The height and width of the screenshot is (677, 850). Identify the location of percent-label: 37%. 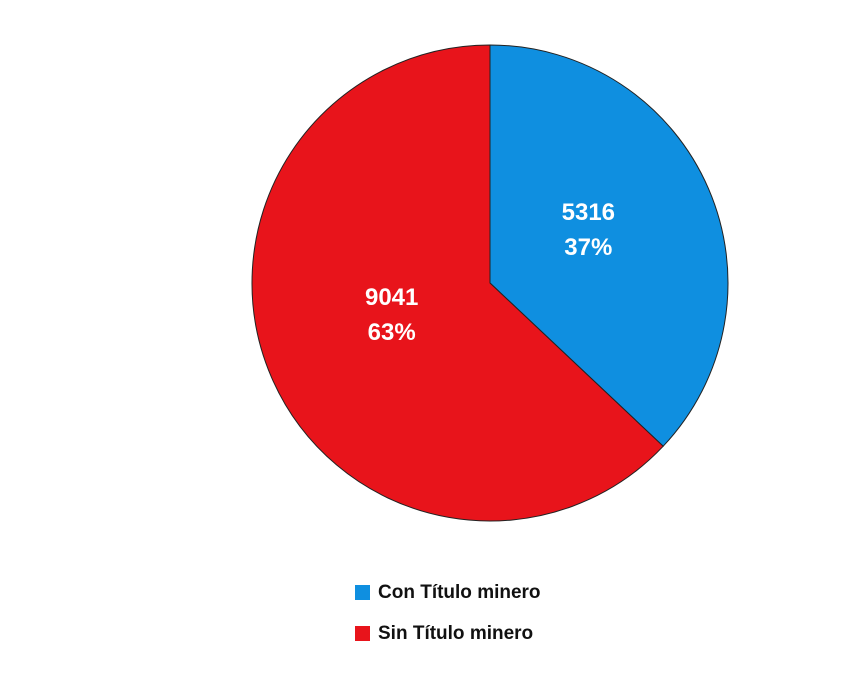
(588, 247).